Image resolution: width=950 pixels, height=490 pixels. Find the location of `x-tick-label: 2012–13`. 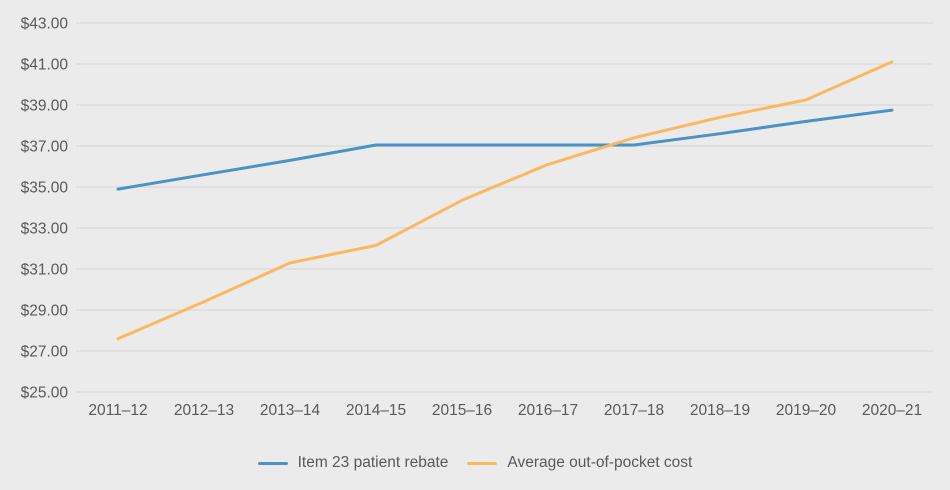

x-tick-label: 2012–13 is located at coordinates (204, 410).